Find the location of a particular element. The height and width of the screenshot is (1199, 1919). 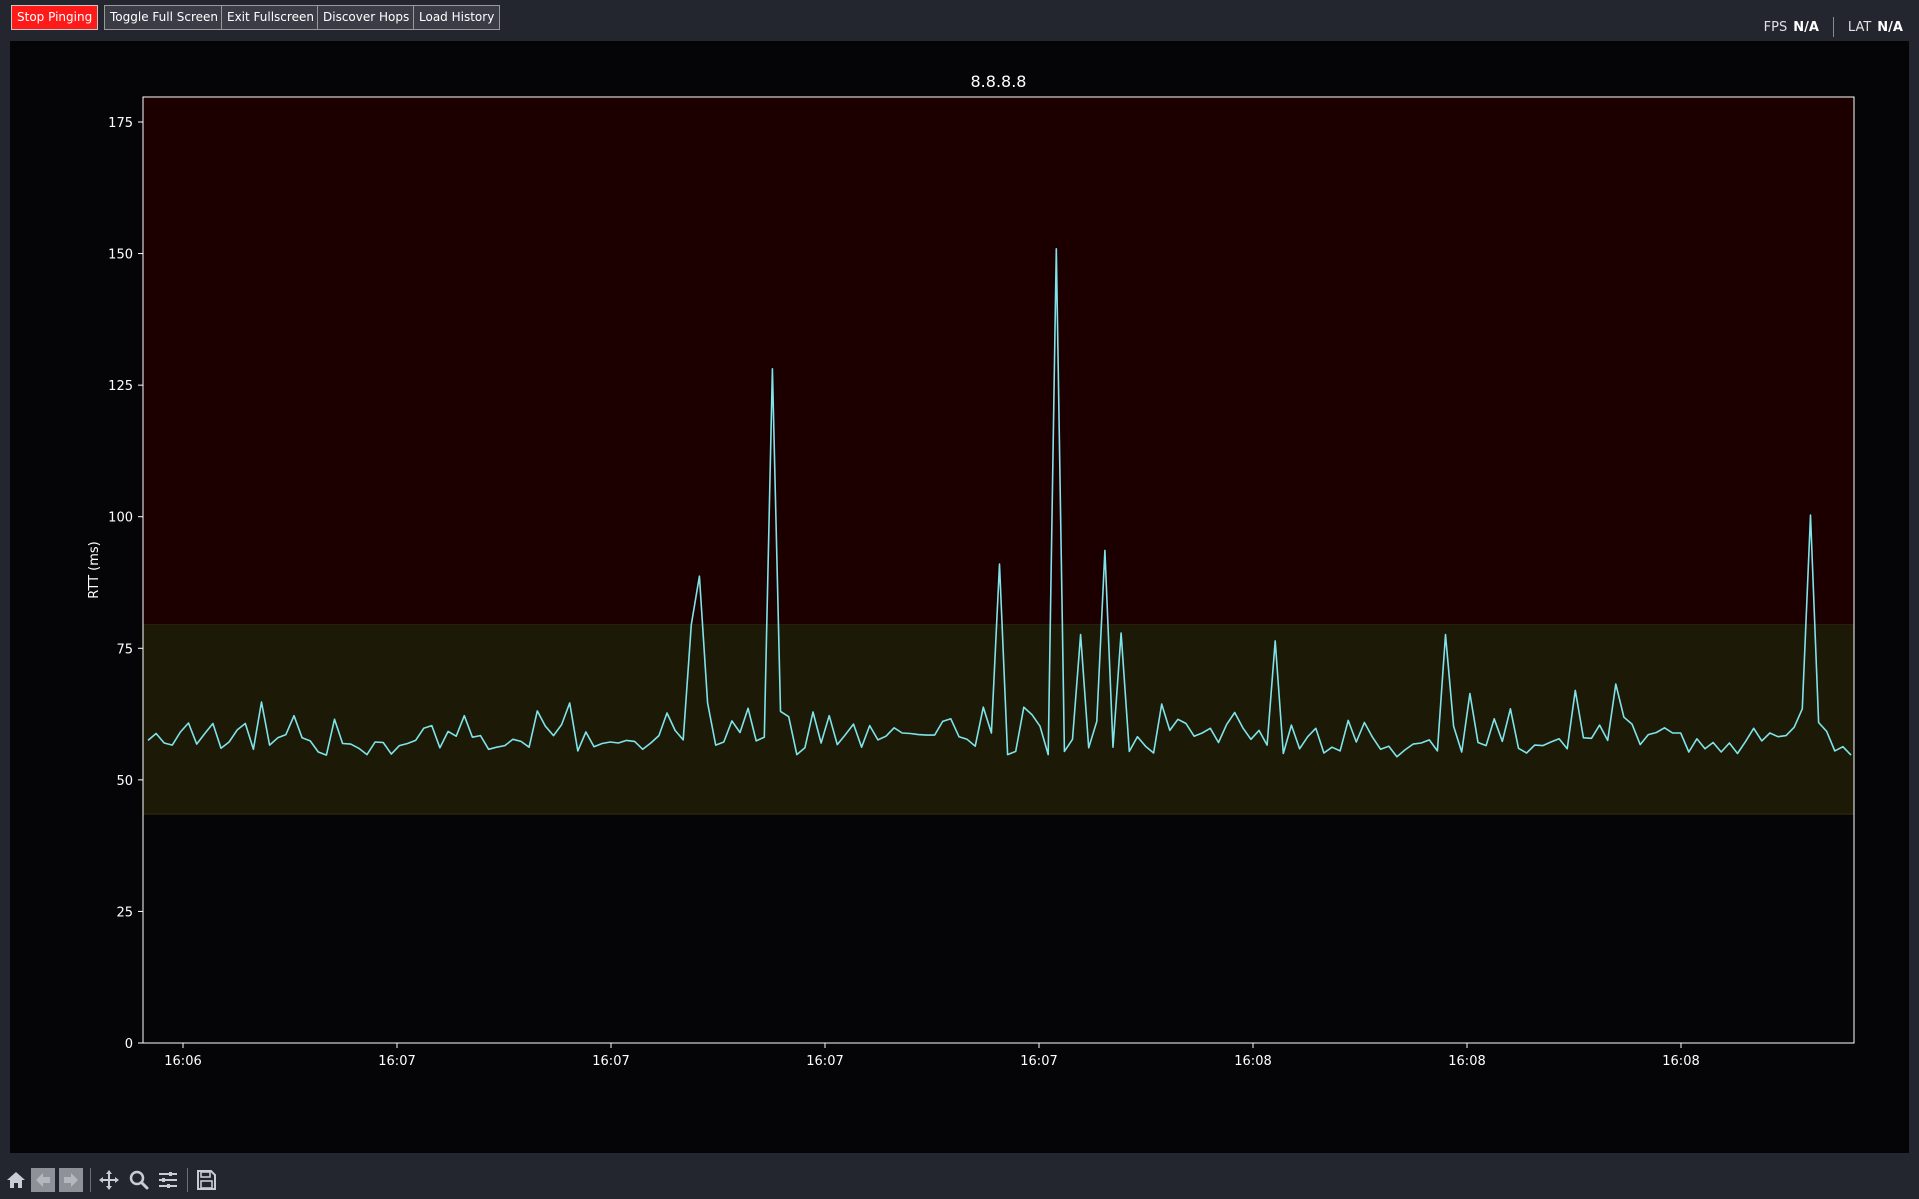

back-arrow-icon is located at coordinates (43, 1180).